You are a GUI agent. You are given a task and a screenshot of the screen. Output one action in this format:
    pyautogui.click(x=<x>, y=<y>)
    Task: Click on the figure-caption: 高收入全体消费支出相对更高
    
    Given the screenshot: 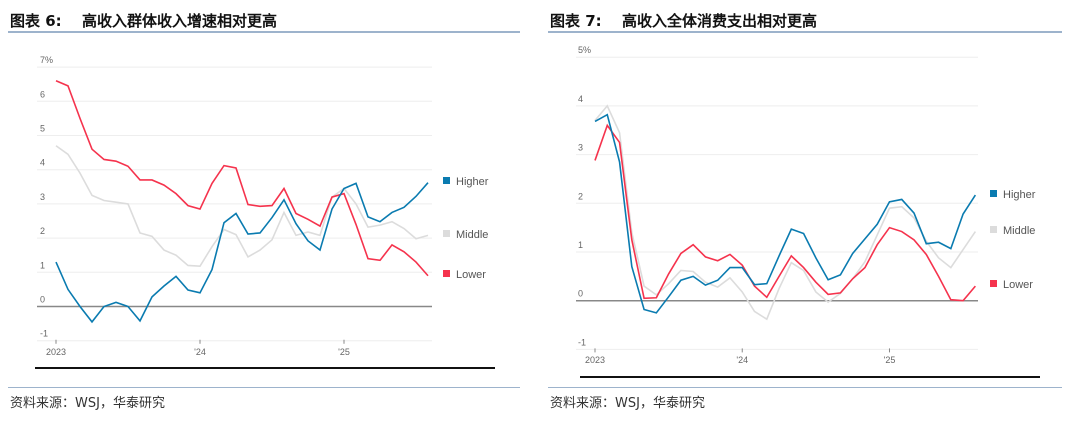 What is the action you would take?
    pyautogui.click(x=720, y=21)
    